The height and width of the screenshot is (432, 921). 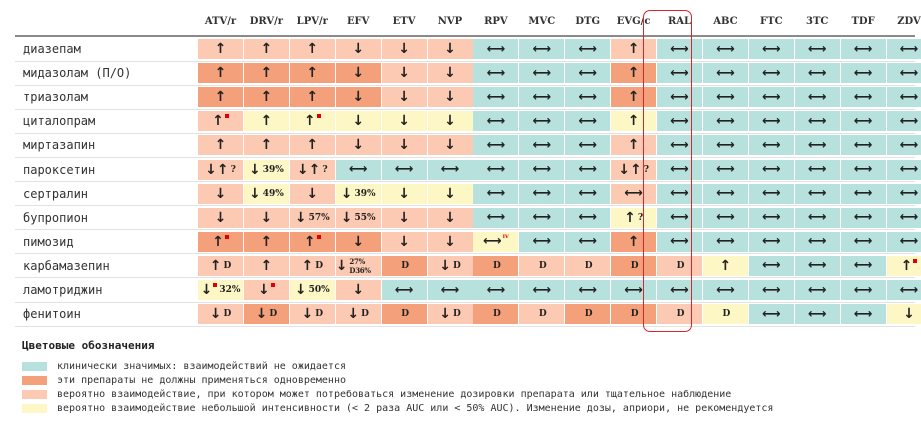 What do you see at coordinates (34, 394) in the screenshot?
I see `legend-swatch` at bounding box center [34, 394].